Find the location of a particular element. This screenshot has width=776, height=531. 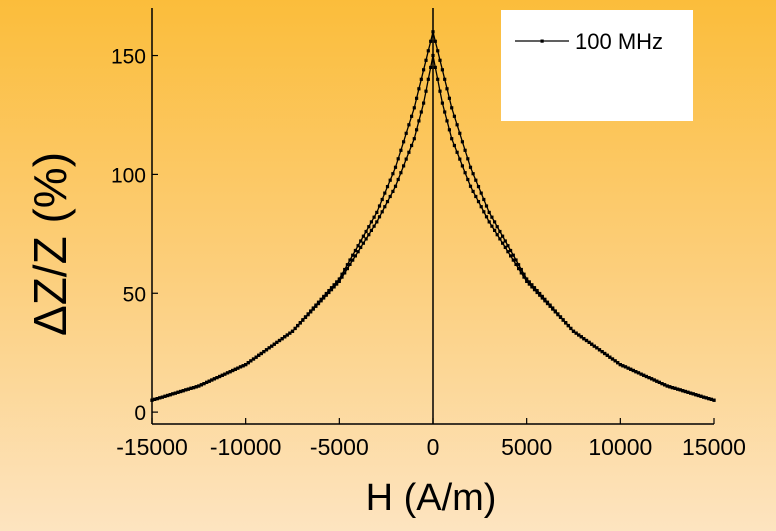

y-tick-label: 50 is located at coordinates (134, 294).